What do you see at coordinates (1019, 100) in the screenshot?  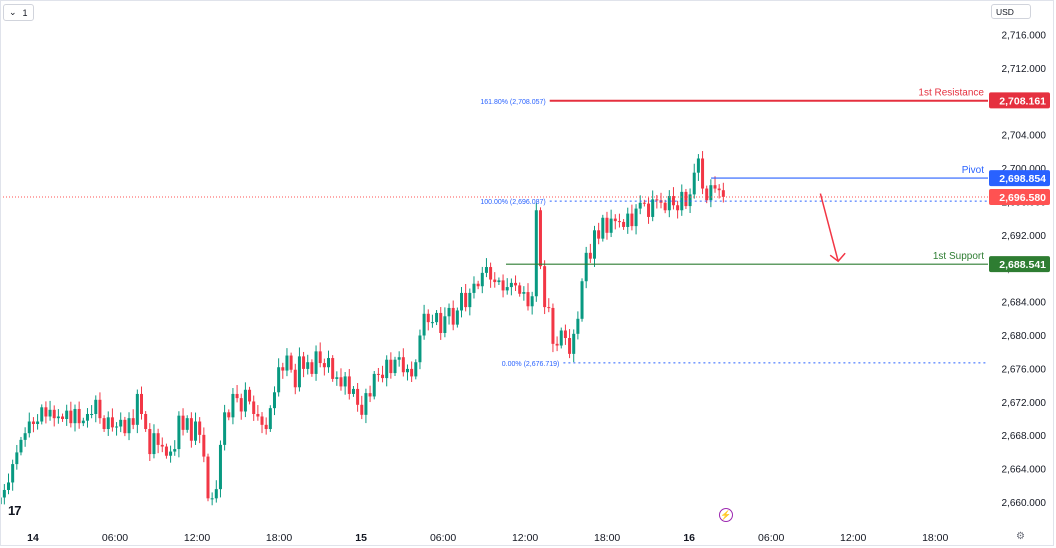 I see `price-badge: 2,708.161` at bounding box center [1019, 100].